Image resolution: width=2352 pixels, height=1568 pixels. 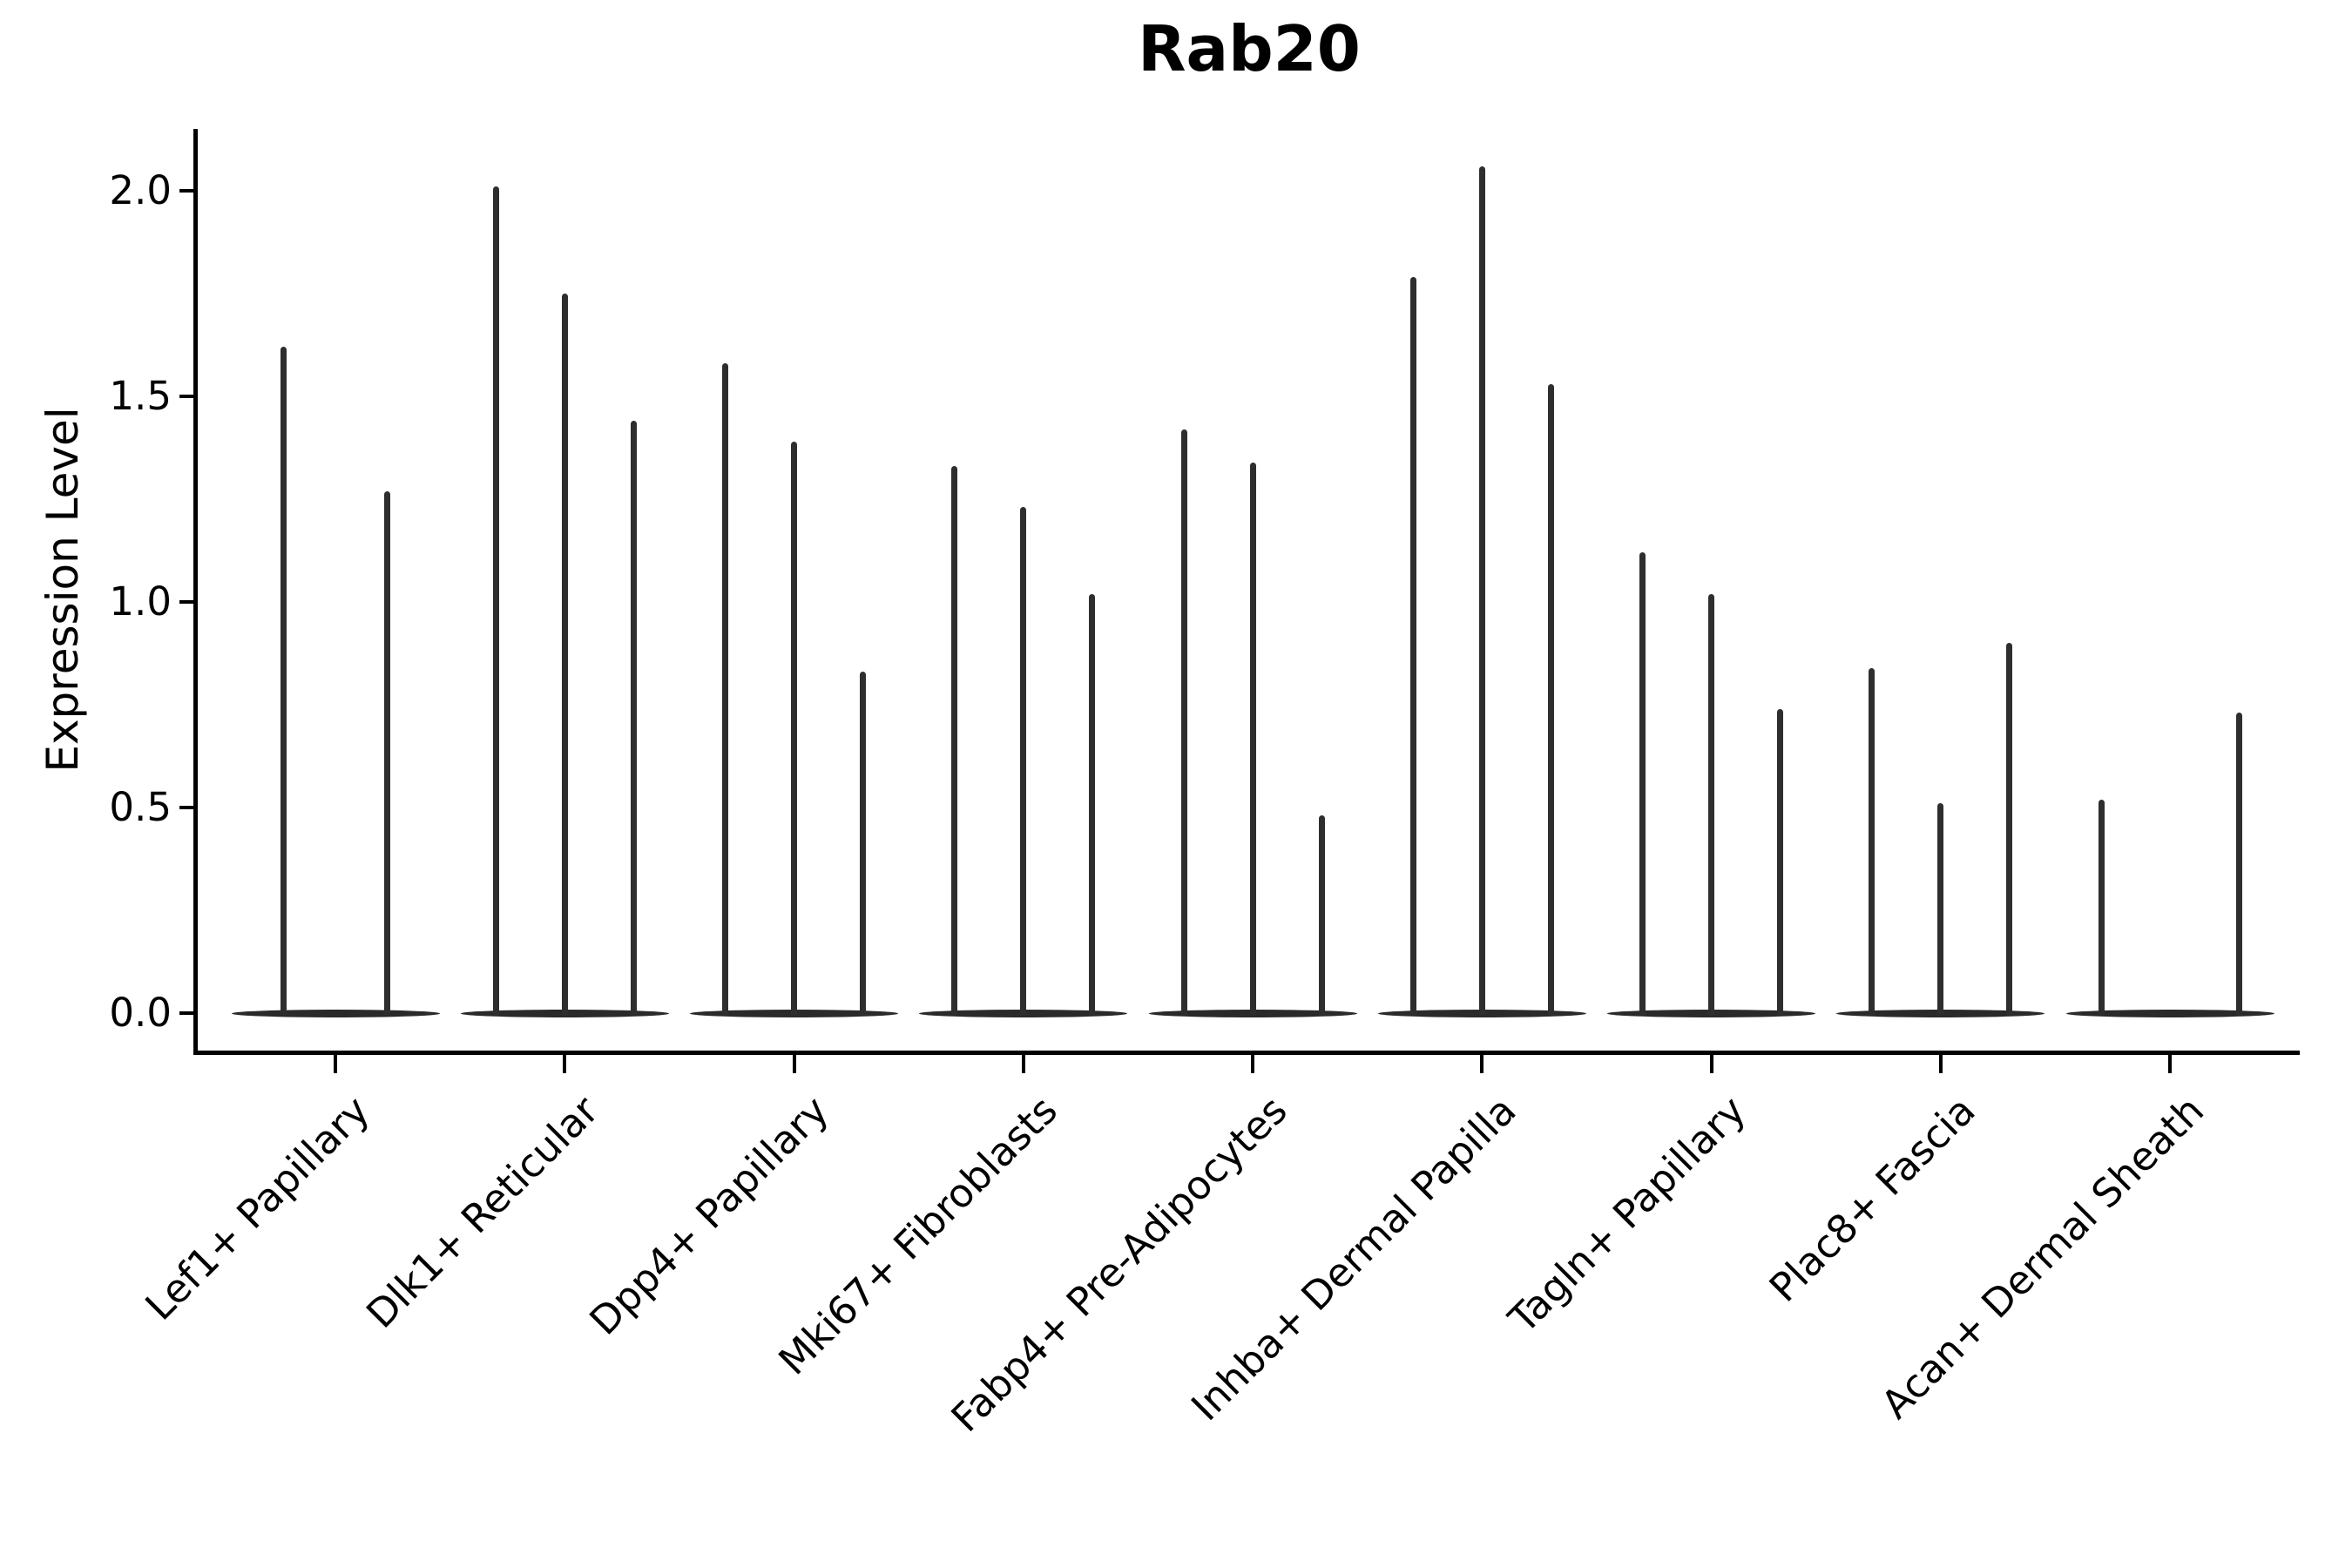 I want to click on y-tick-label: 2.0, so click(x=140, y=190).